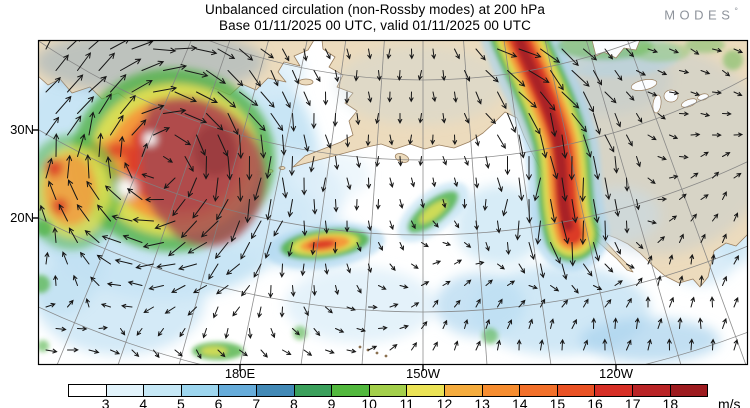 Image resolution: width=750 pixels, height=408 pixels. I want to click on colorbar, so click(388, 390).